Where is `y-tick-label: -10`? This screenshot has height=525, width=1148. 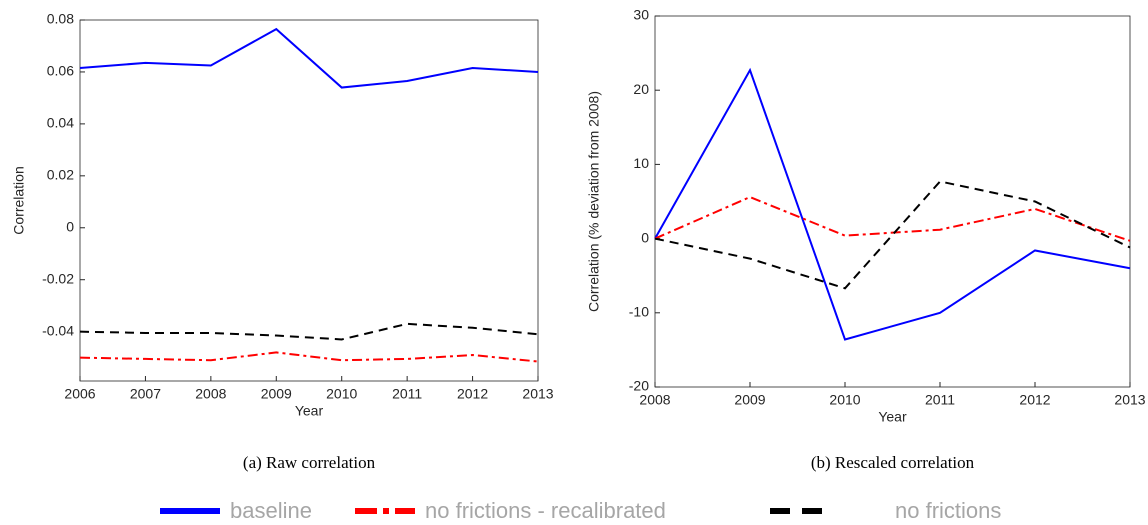
y-tick-label: -10 is located at coordinates (639, 312).